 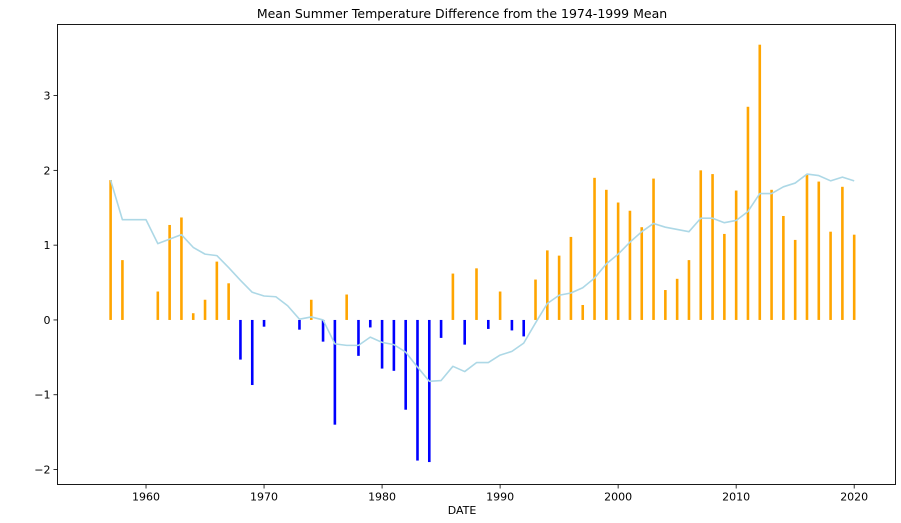 What do you see at coordinates (181, 268) in the screenshot?
I see `bar-1963` at bounding box center [181, 268].